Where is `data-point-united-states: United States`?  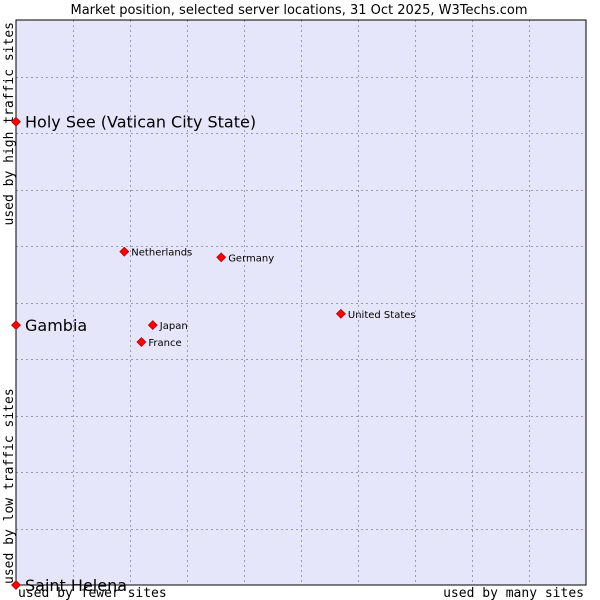 data-point-united-states: United States is located at coordinates (375, 314).